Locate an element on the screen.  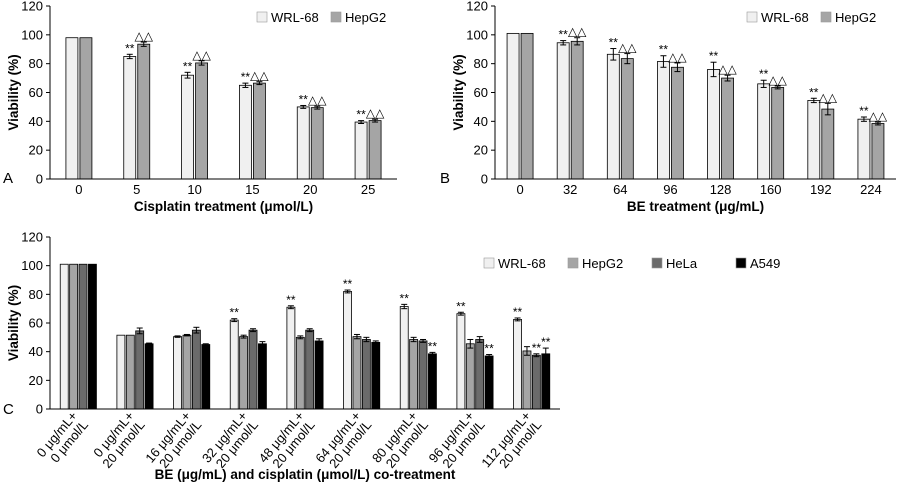
panel-c-xtick-label: 112 μg/mL+20 μmol/L is located at coordinates (511, 443).